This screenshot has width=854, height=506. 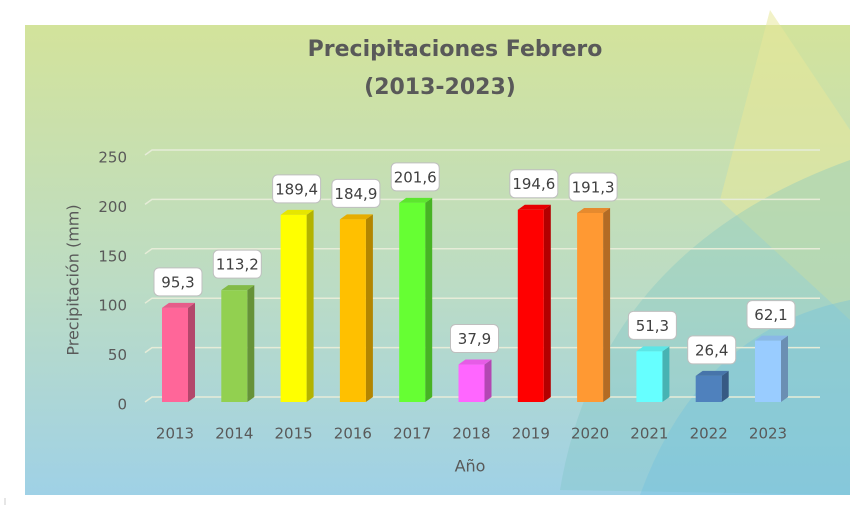 I want to click on data-label: 191,3, so click(x=593, y=187).